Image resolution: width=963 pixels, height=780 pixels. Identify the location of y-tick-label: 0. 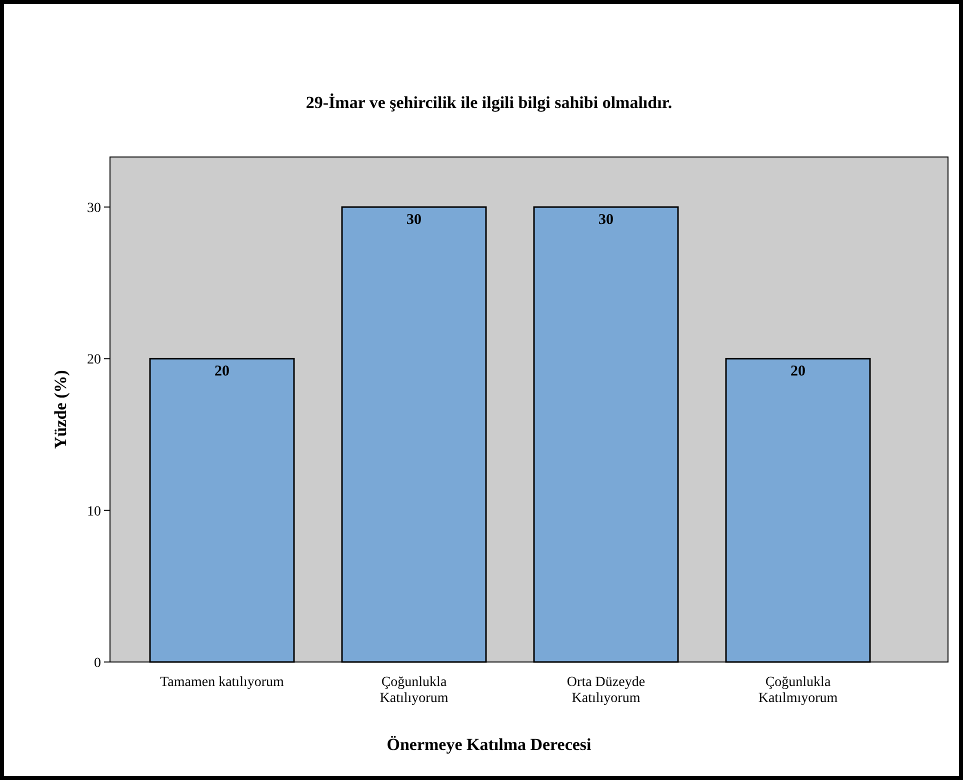
(97, 663).